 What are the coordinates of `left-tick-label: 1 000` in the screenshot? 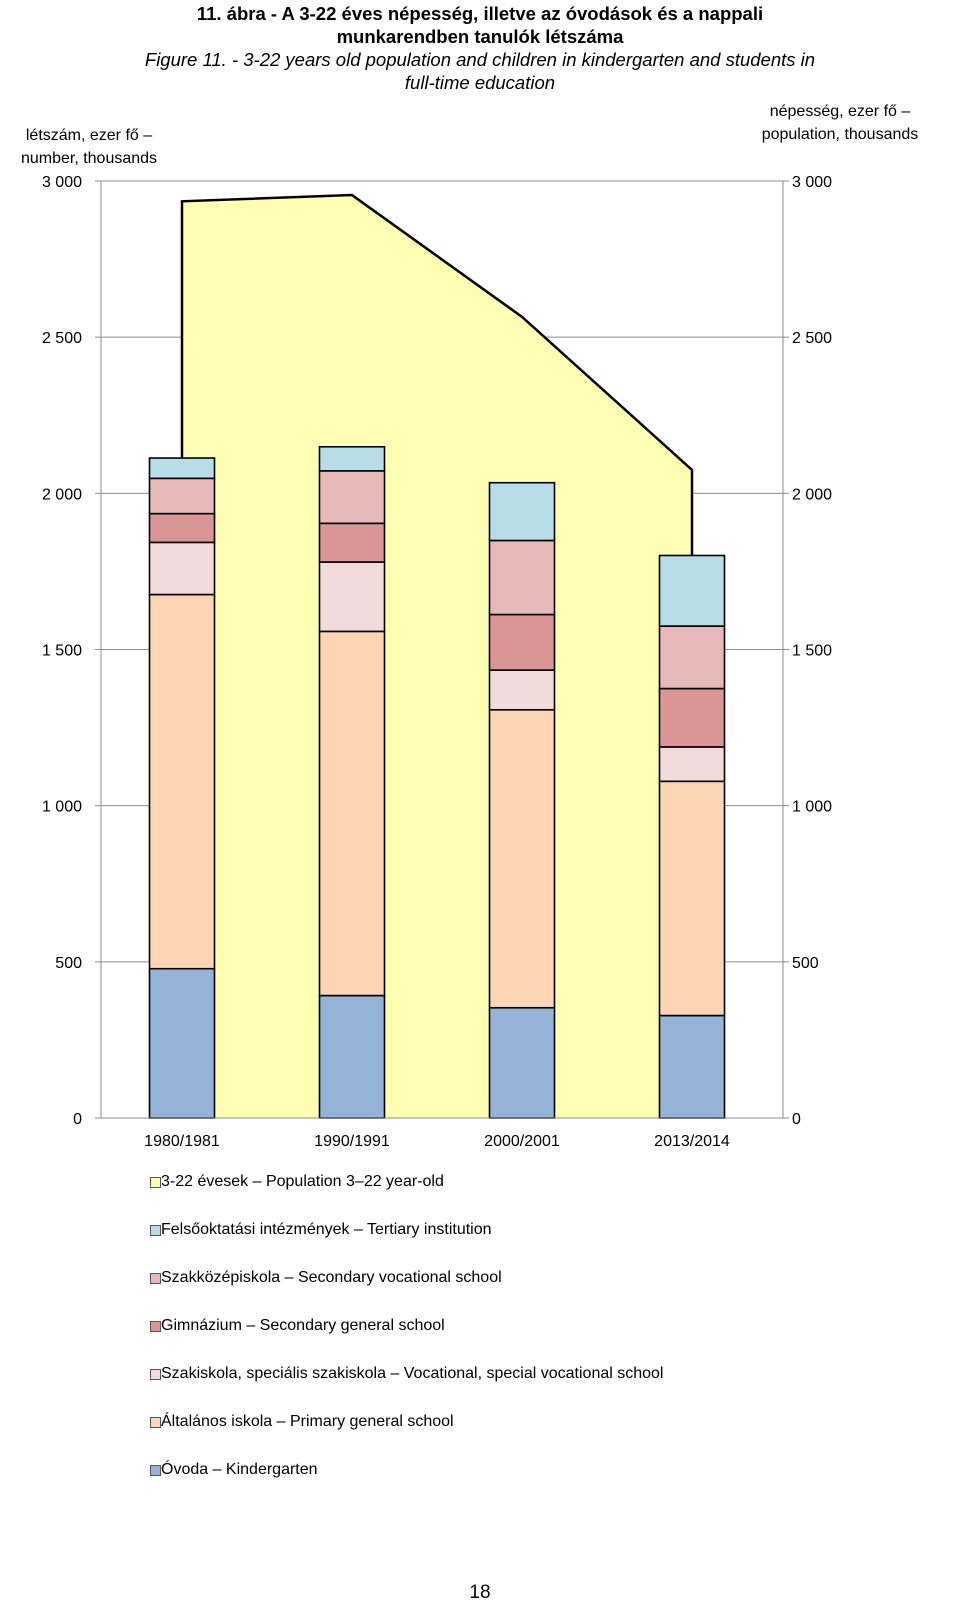 It's located at (62, 807).